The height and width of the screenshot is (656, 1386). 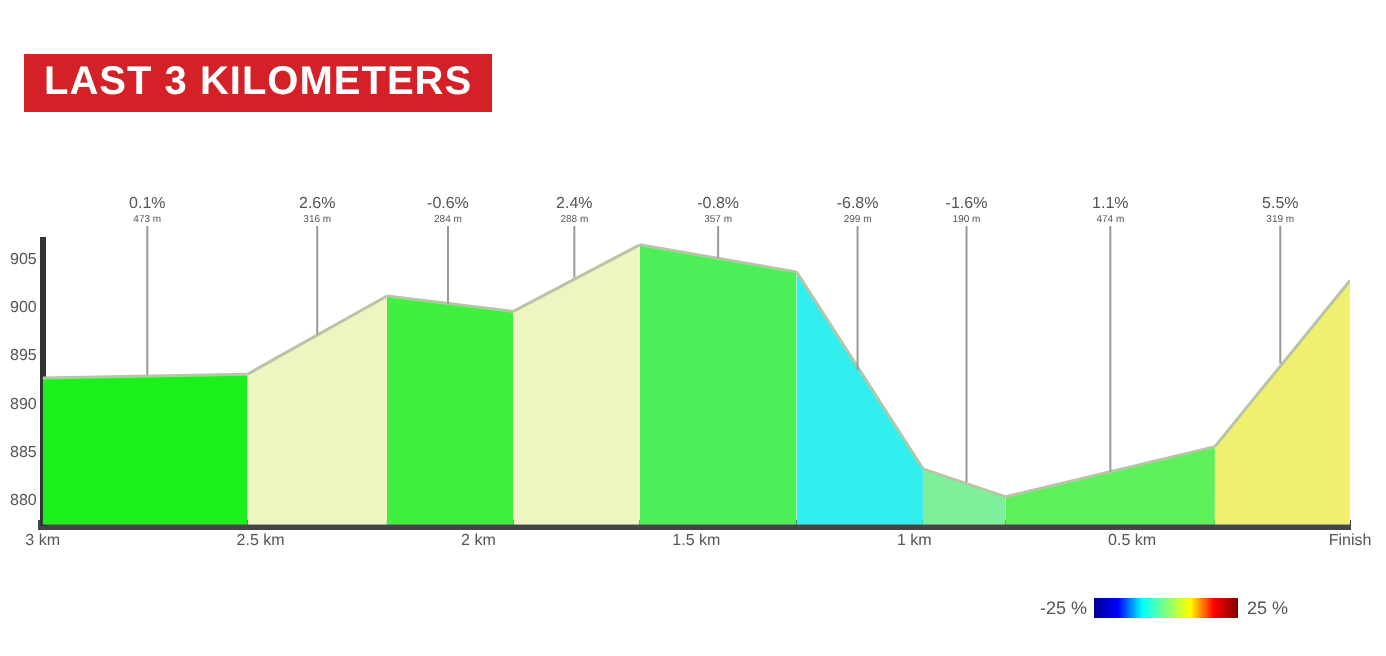 What do you see at coordinates (261, 539) in the screenshot?
I see `x-tick-label: 2.5 km` at bounding box center [261, 539].